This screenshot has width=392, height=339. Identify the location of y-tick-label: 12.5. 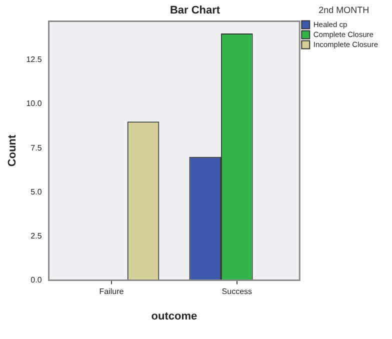
(34, 59).